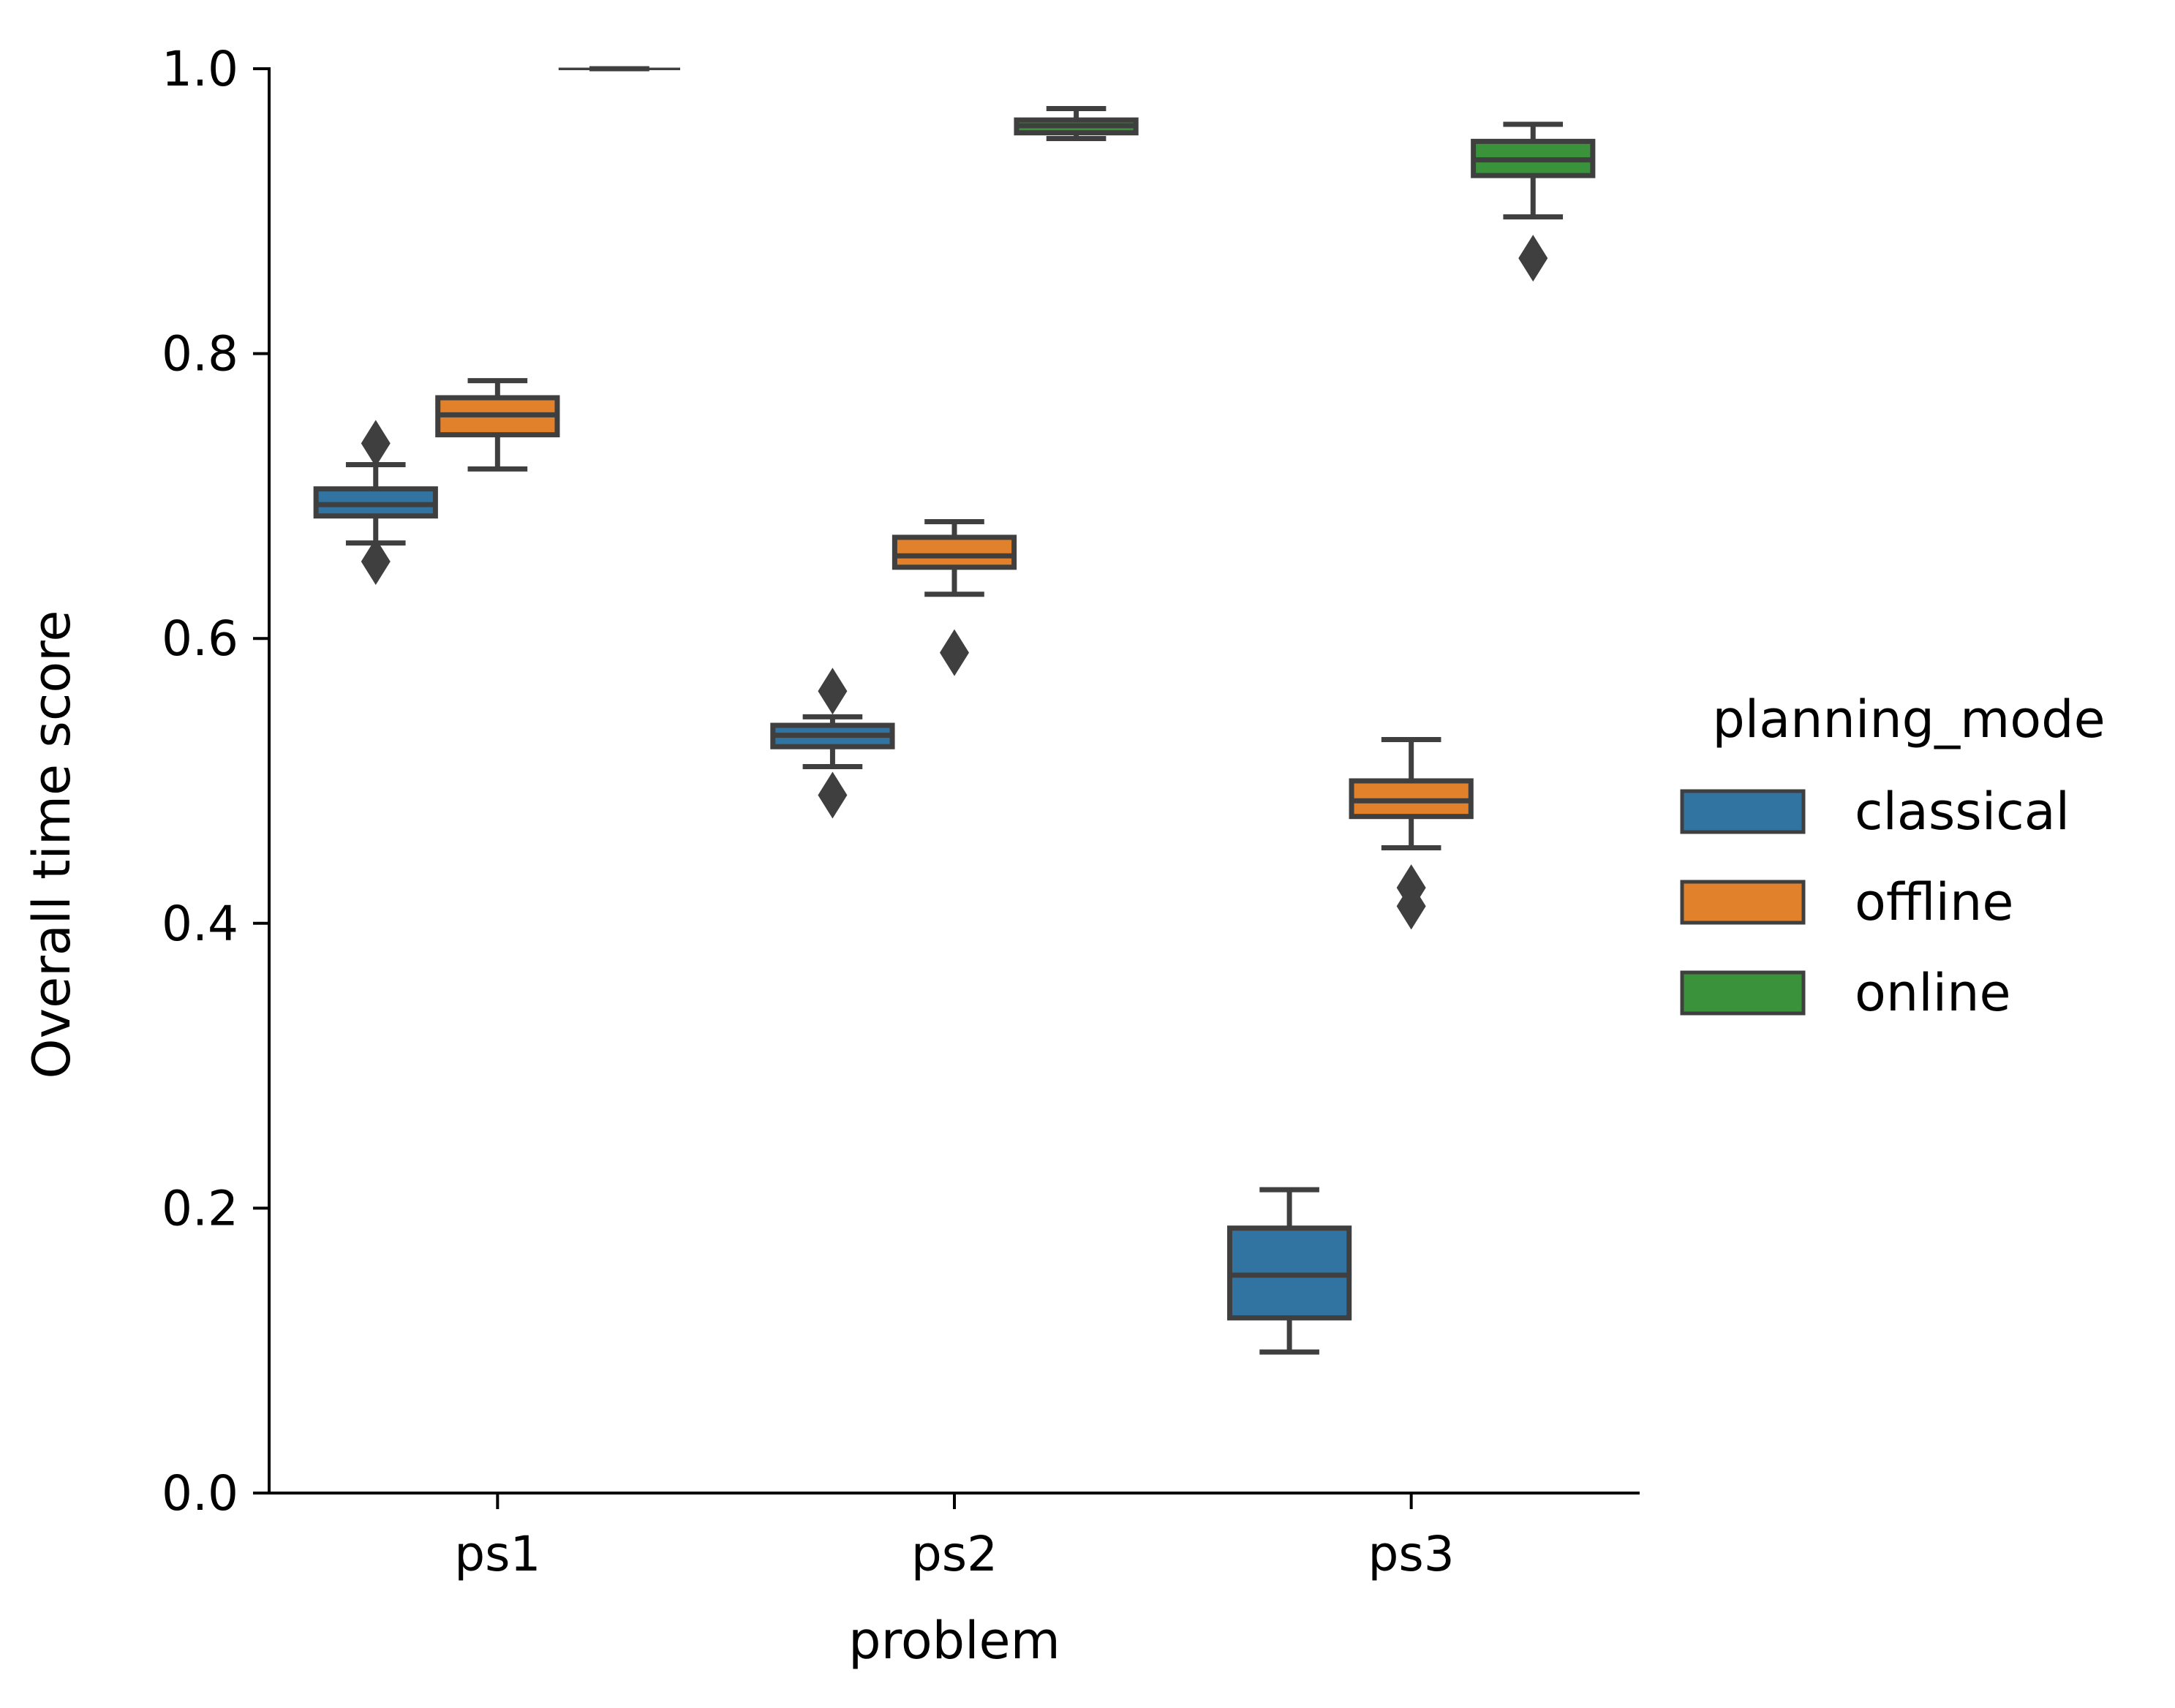 This screenshot has height=1708, width=2175. What do you see at coordinates (200, 69) in the screenshot?
I see `y-tick-label: 1.0` at bounding box center [200, 69].